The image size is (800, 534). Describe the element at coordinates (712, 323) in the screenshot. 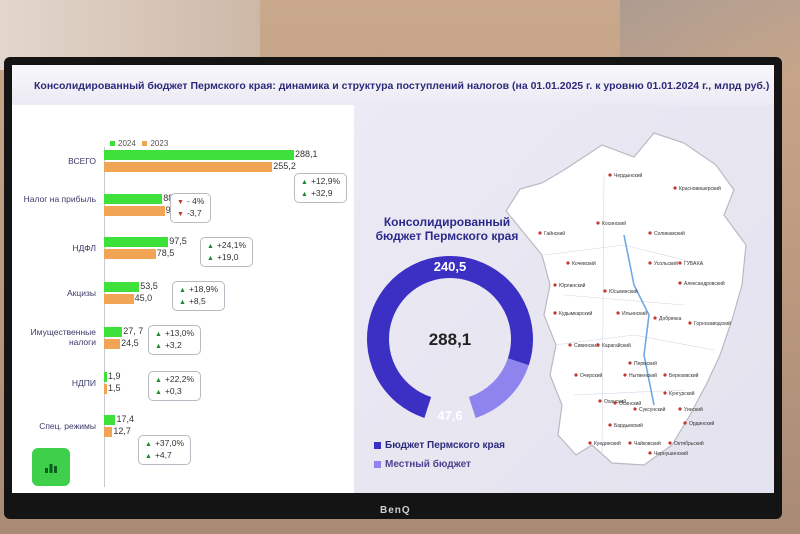

I see `district-label: Горнозаводский` at that location.